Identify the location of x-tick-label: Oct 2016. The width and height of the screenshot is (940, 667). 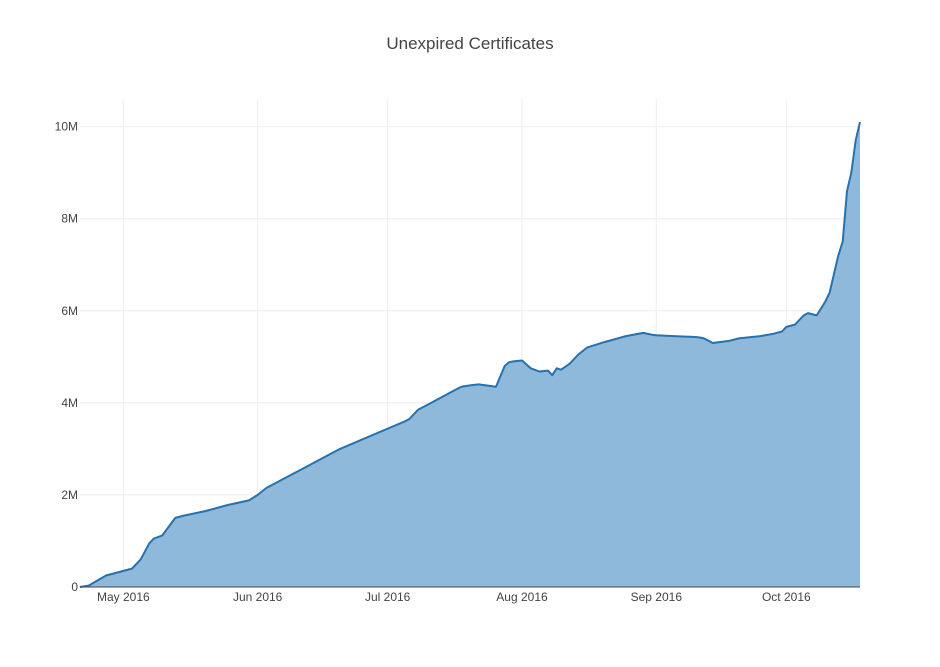
(786, 597).